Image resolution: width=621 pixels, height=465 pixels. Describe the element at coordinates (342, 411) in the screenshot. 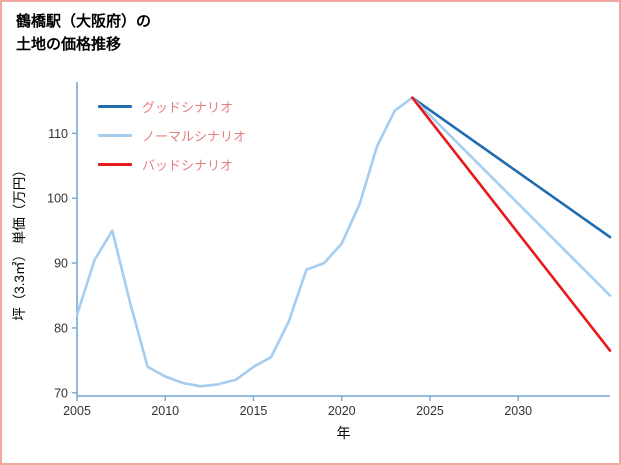

I see `x-tick-label: 2020` at that location.